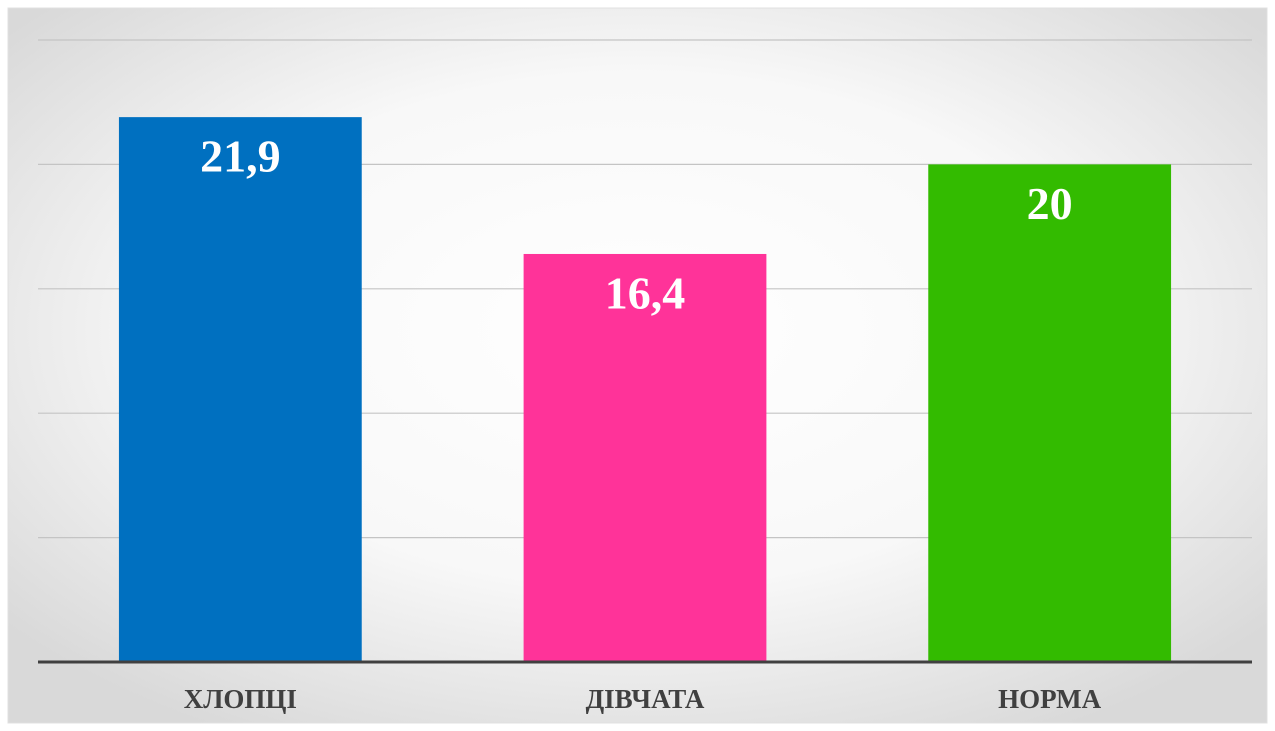 Image resolution: width=1275 pixels, height=731 pixels. I want to click on value-label: 20, so click(1050, 203).